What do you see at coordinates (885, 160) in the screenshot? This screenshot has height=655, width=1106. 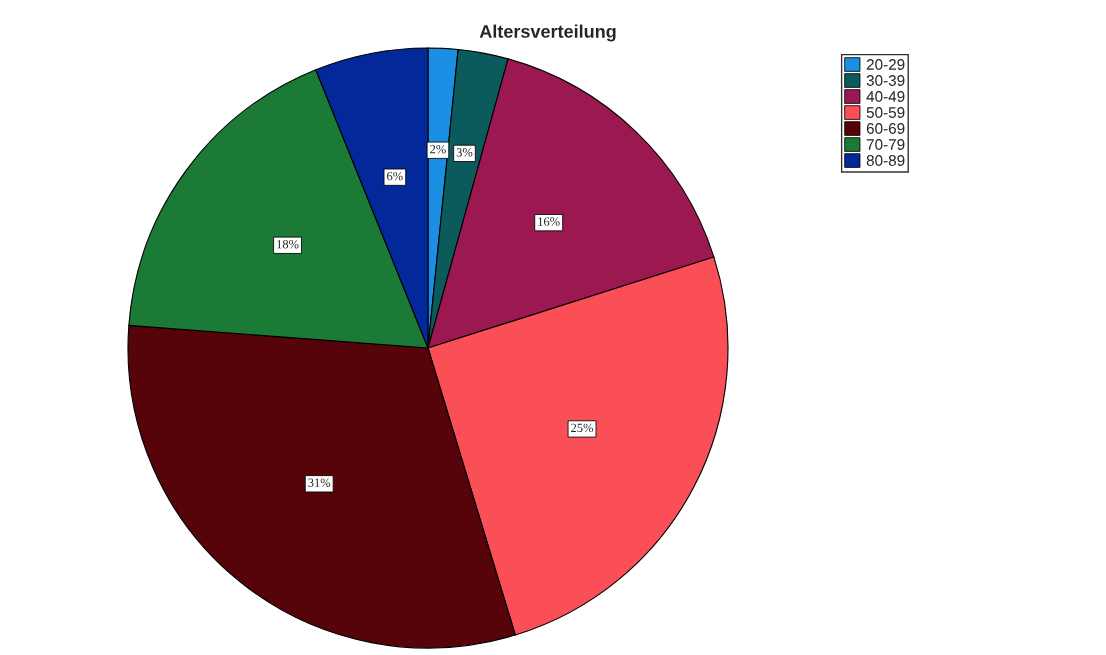 I see `legend-label: 80-89` at bounding box center [885, 160].